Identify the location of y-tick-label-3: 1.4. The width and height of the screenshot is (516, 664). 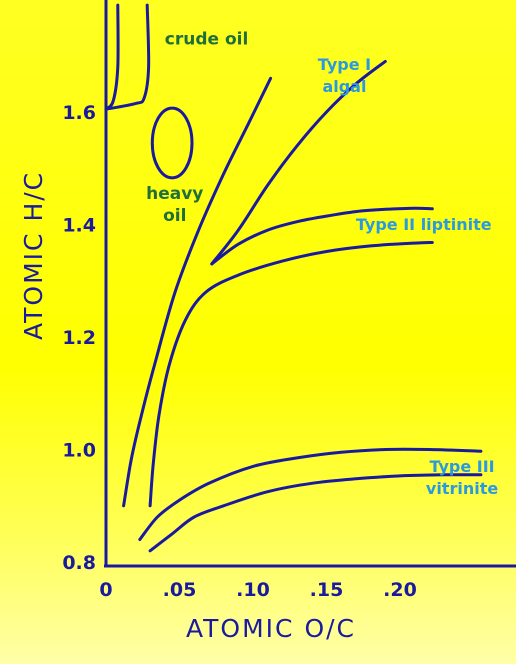
(79, 226).